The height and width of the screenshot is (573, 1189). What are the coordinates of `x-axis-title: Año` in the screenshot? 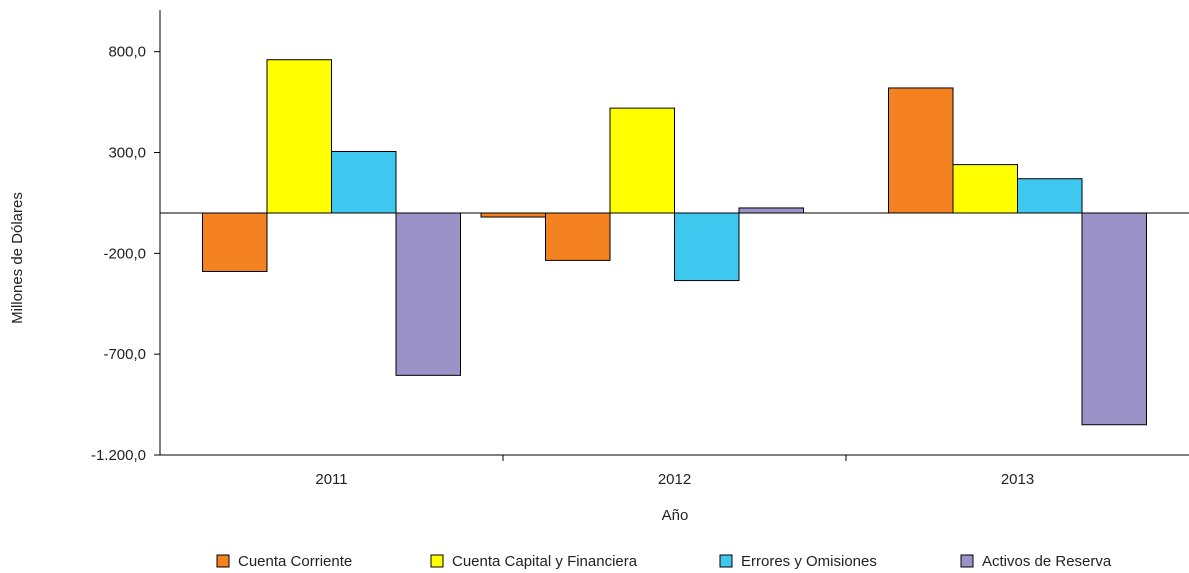 It's located at (675, 515).